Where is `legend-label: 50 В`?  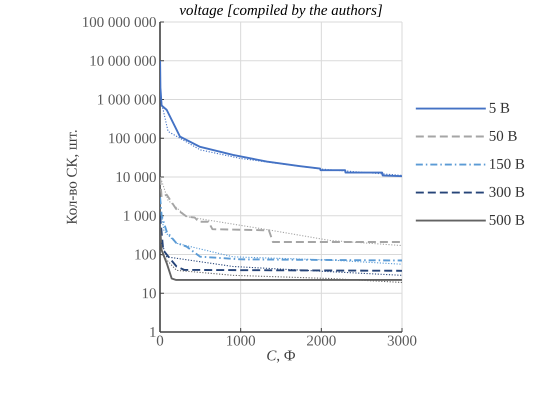 legend-label: 50 В is located at coordinates (503, 135).